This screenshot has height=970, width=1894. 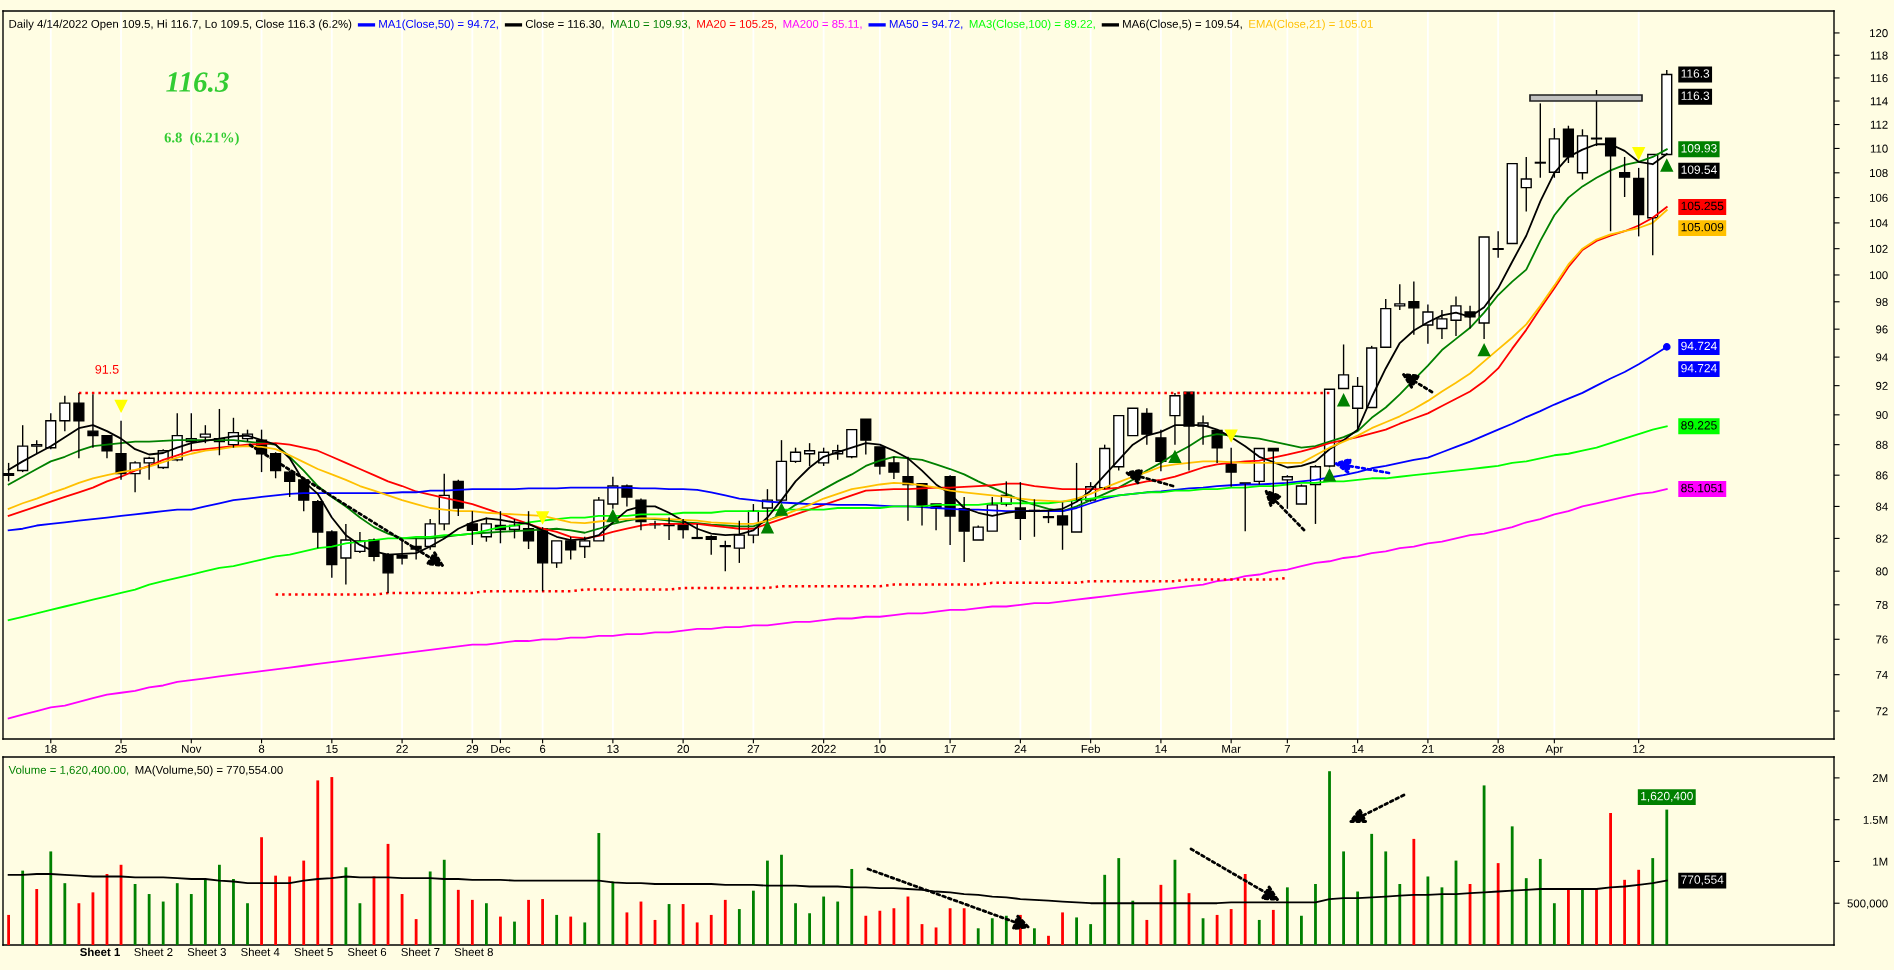 What do you see at coordinates (613, 748) in the screenshot?
I see `x-tick-label: 13` at bounding box center [613, 748].